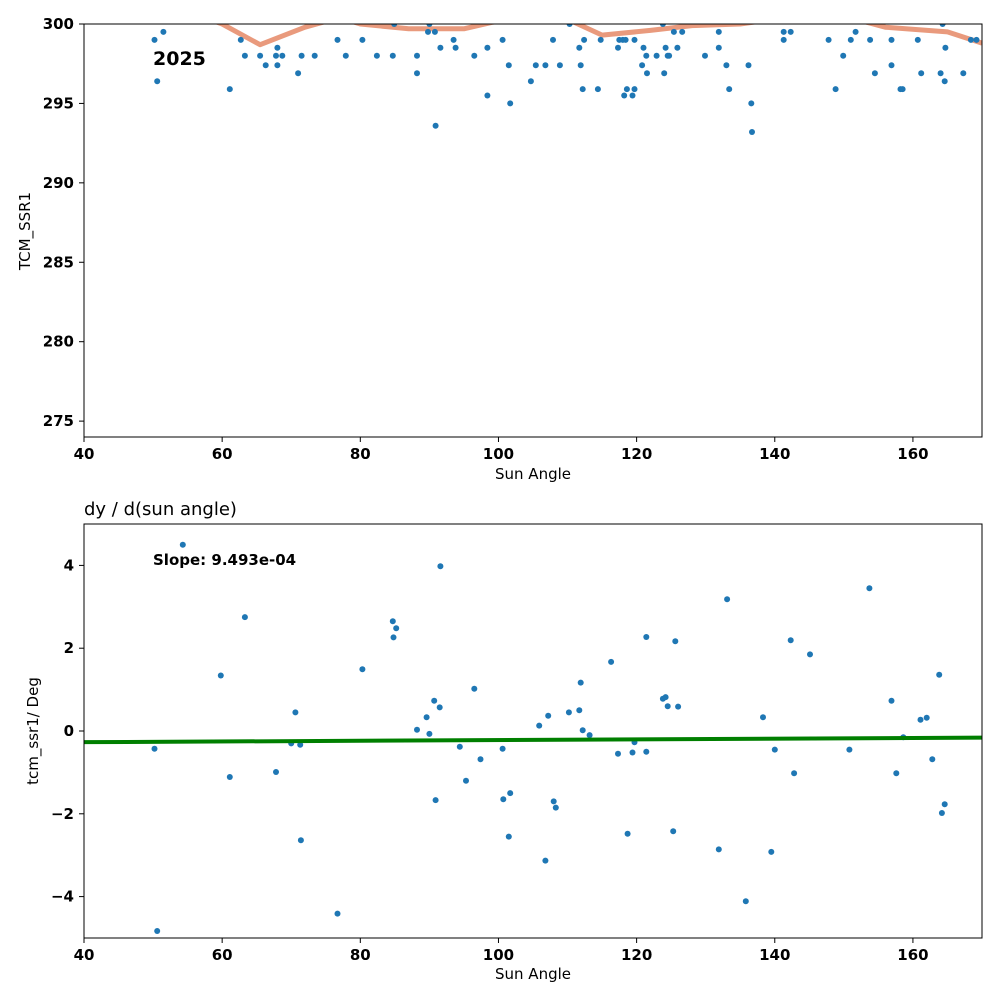 Image resolution: width=1000 pixels, height=1000 pixels. What do you see at coordinates (84, 955) in the screenshot?
I see `bottom-x-tick-label: 40` at bounding box center [84, 955].